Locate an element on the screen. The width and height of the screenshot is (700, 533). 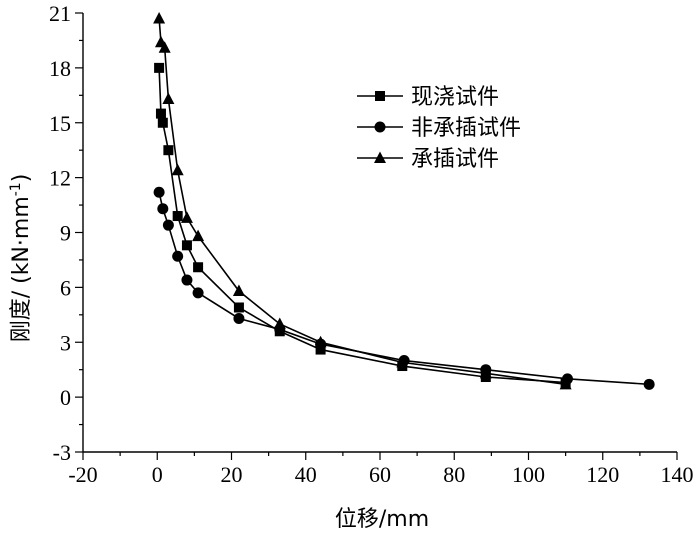
y-axis-title-superscript: -1 is located at coordinates (16, 189).